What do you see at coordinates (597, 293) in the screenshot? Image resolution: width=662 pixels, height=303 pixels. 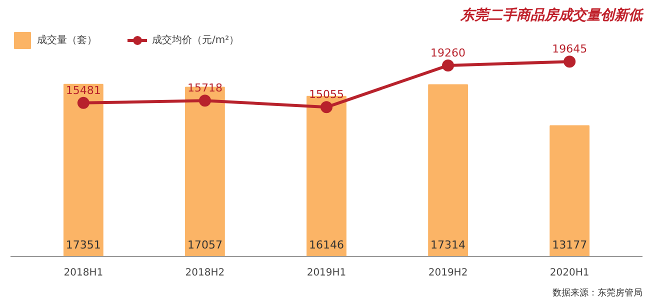 I see `source-note: 数据来源：东莞房管局` at bounding box center [597, 293].